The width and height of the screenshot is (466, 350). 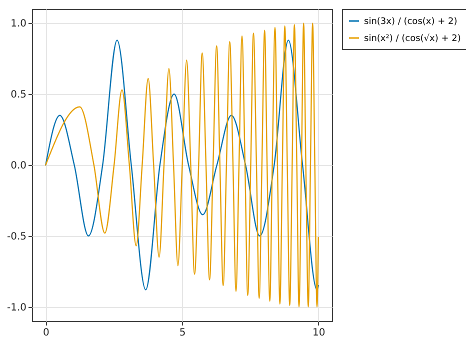 What do you see at coordinates (412, 38) in the screenshot?
I see `legend-label: sin(x²) / (cos(√x) + 2)` at bounding box center [412, 38].